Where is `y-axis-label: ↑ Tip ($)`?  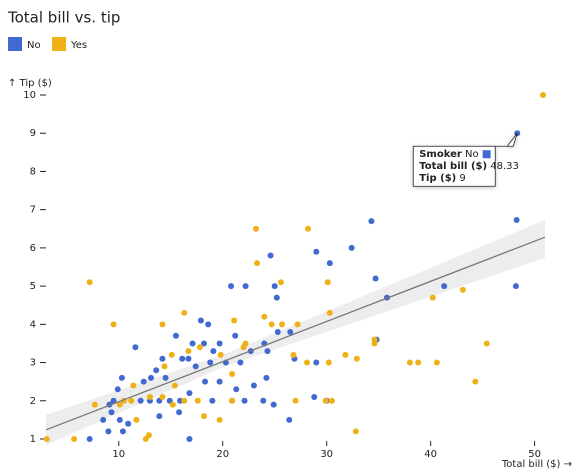 y-axis-label: ↑ Tip ($) is located at coordinates (30, 83).